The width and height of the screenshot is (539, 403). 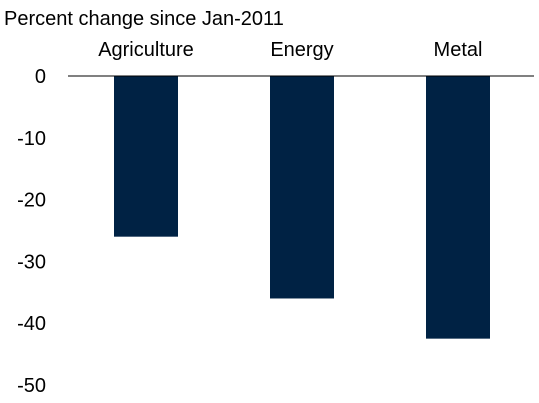 I want to click on y-tick-label: -40, so click(x=31, y=324).